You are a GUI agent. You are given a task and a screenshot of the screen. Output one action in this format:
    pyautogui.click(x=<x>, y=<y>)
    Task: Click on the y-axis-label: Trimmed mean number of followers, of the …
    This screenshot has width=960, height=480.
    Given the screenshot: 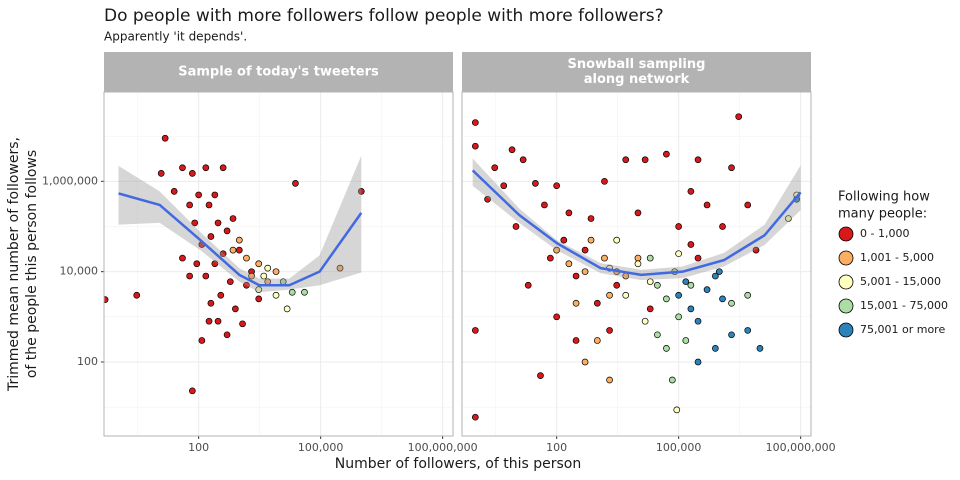 What is the action you would take?
    pyautogui.click(x=23, y=264)
    